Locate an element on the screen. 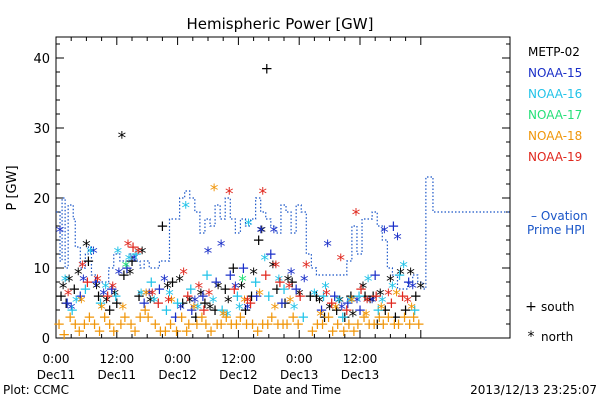  series-noaa-16-south: +++ +++++++++++ ++++++++ is located at coordinates (243, 285).